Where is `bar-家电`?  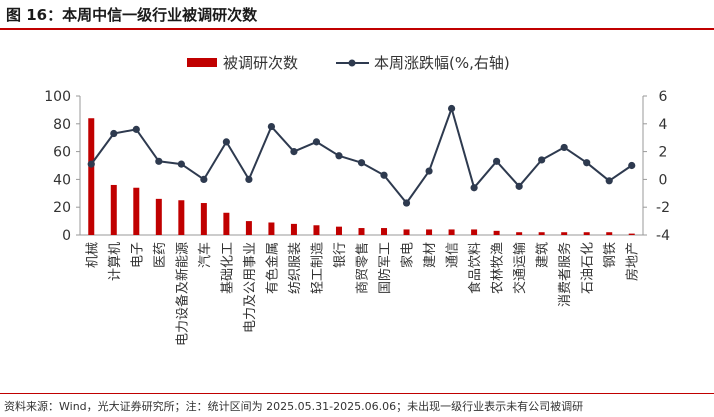 bar-家电 is located at coordinates (406, 232).